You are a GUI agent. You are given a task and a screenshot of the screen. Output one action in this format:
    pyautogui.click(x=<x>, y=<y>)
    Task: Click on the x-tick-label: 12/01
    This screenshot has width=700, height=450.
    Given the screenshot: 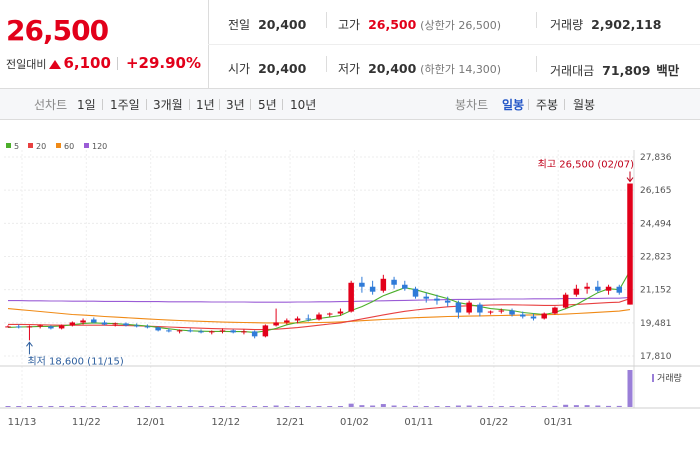 What is the action you would take?
    pyautogui.click(x=150, y=422)
    